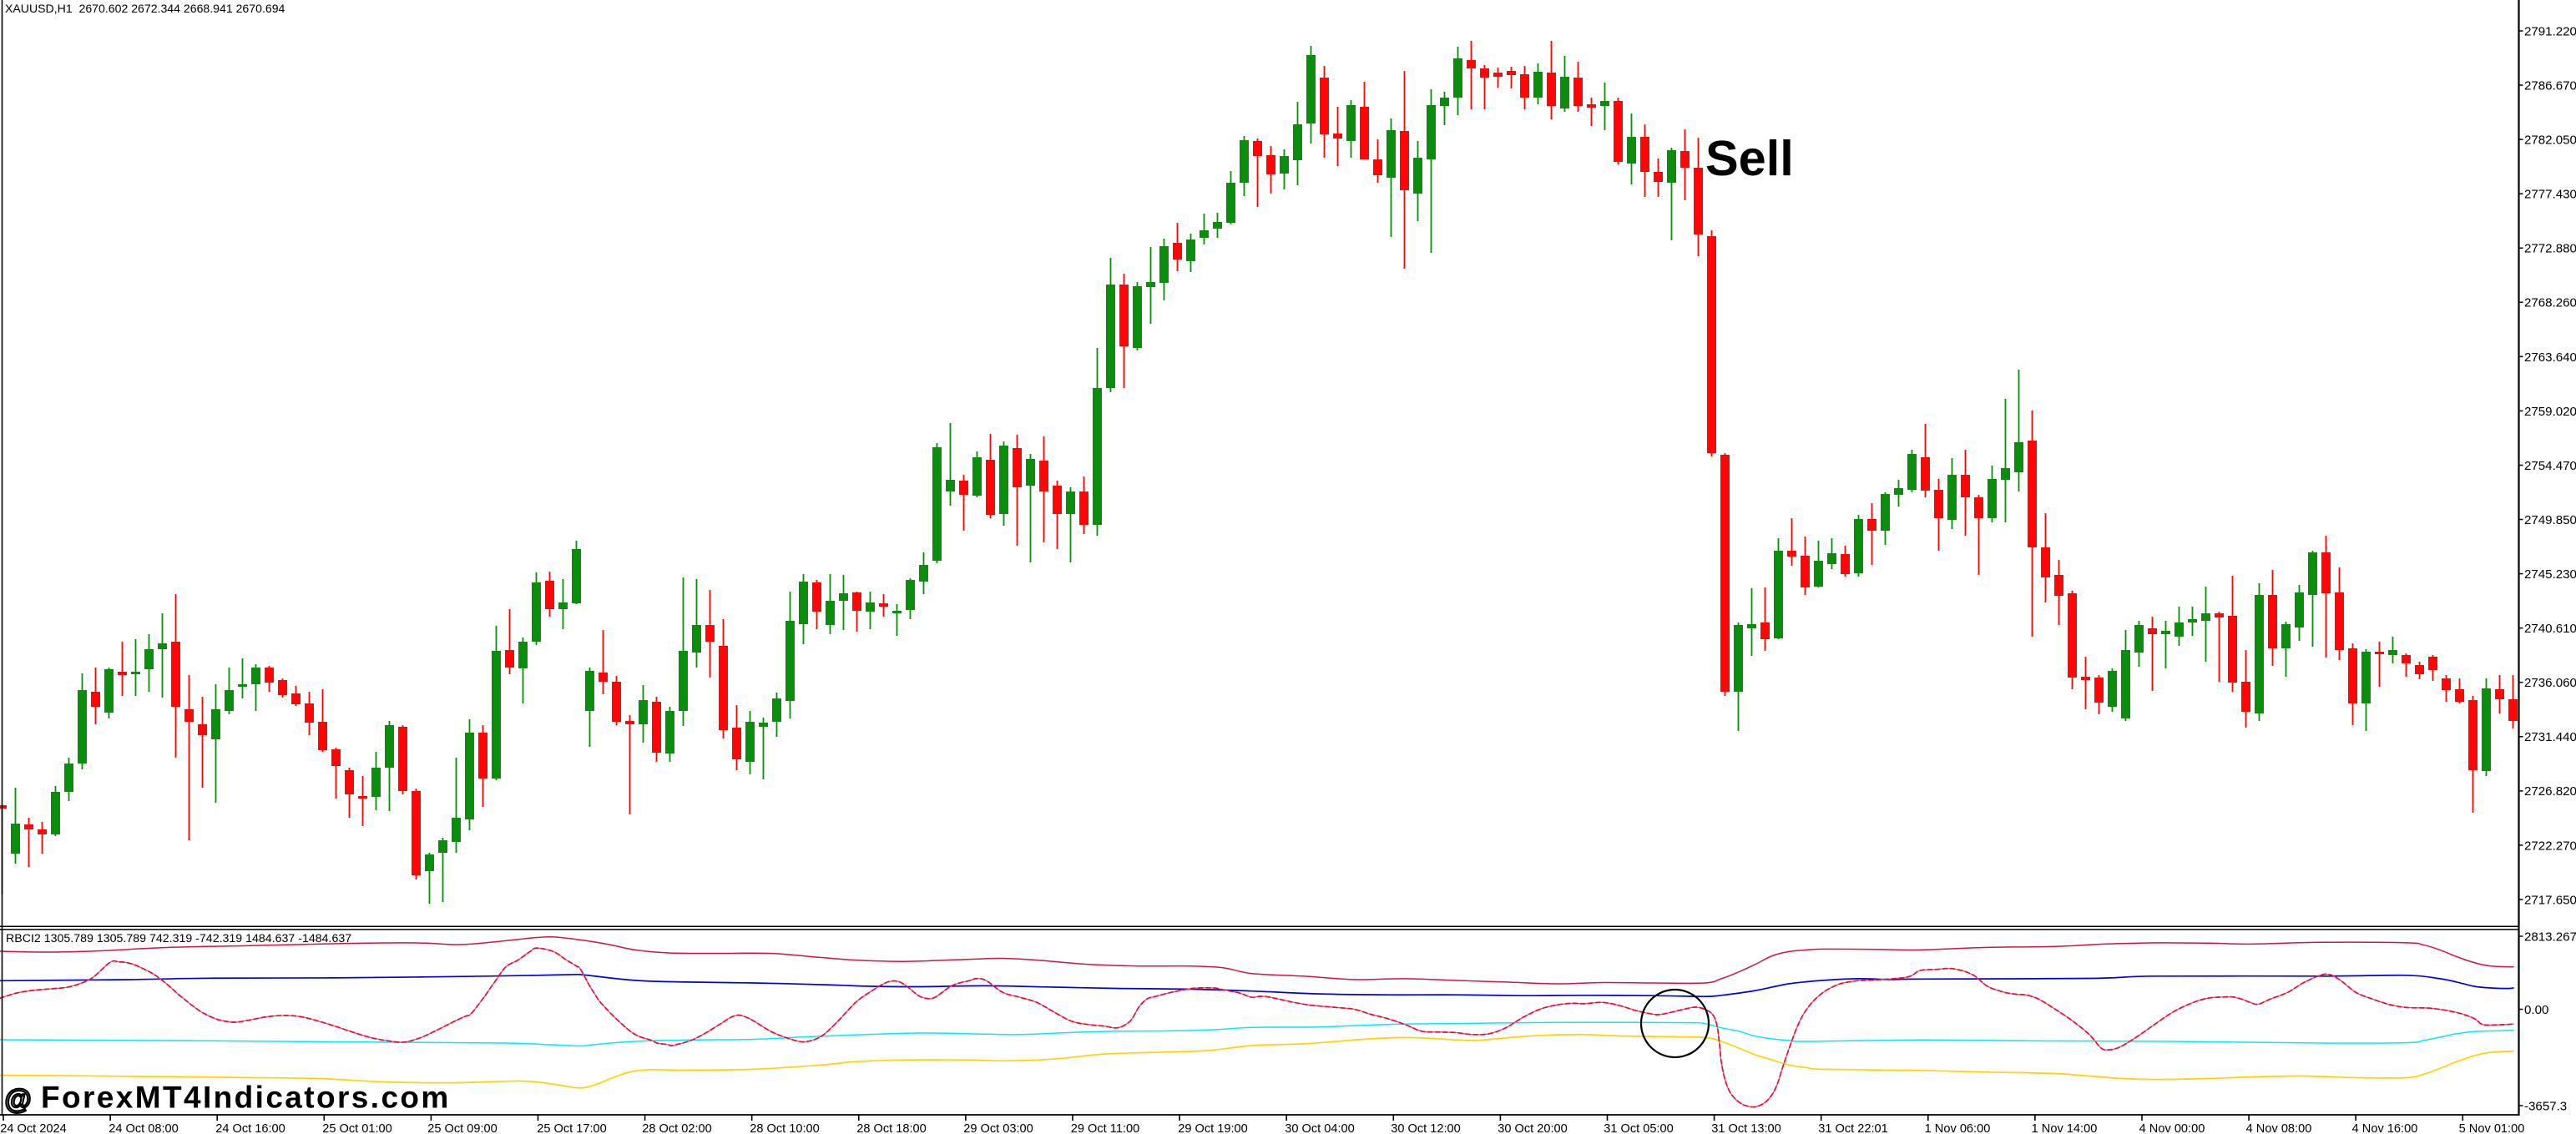  I want to click on svg-text: 30 Oct 12:00, so click(1426, 1128).